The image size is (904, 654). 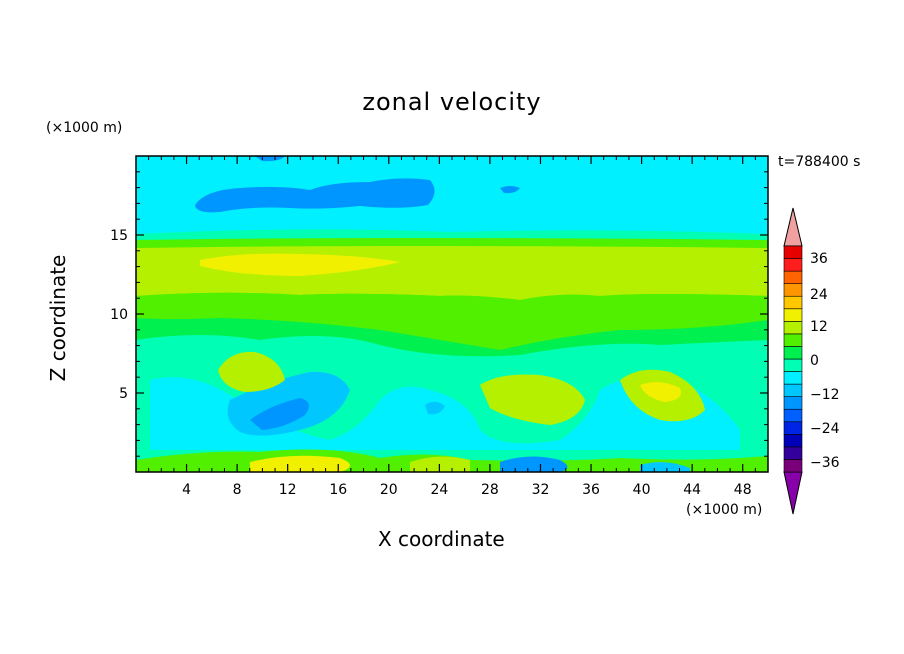 What do you see at coordinates (819, 259) in the screenshot?
I see `colorbar-label: 36` at bounding box center [819, 259].